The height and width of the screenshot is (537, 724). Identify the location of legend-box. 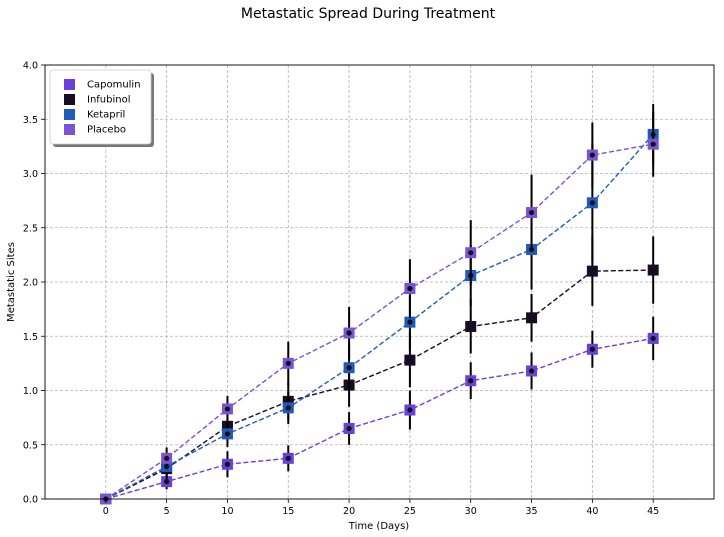
(100, 107).